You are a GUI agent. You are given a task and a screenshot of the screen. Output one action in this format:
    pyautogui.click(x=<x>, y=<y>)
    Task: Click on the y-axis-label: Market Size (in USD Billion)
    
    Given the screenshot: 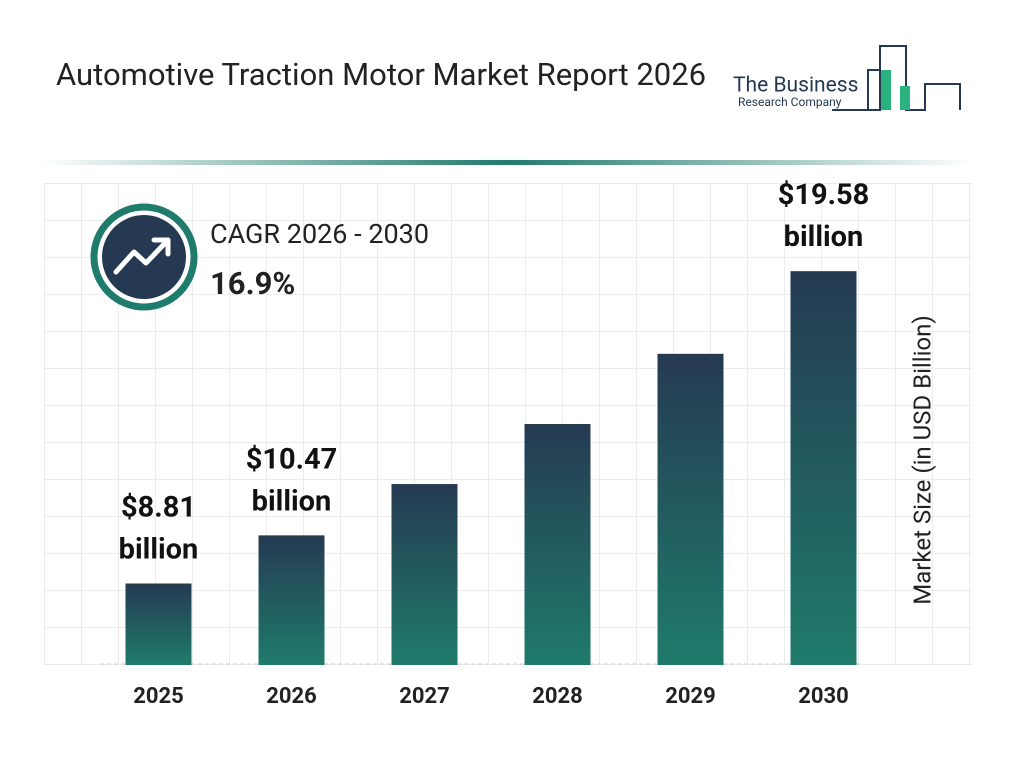 What is the action you would take?
    pyautogui.click(x=922, y=459)
    